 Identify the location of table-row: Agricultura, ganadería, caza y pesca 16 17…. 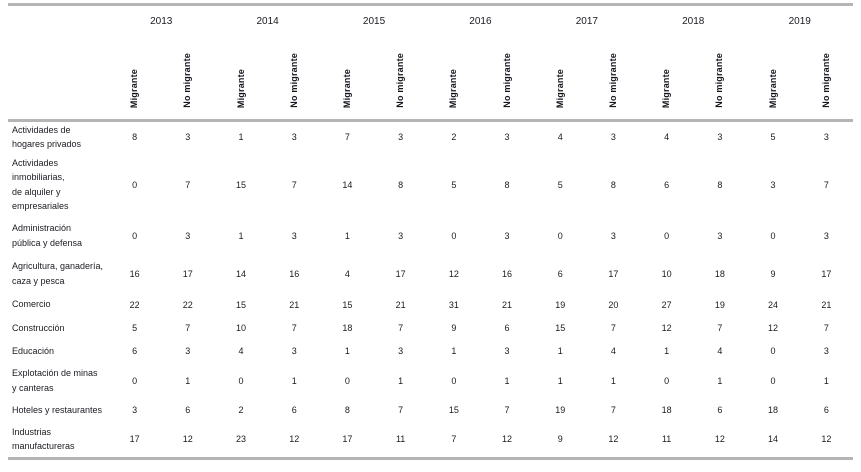
(430, 274).